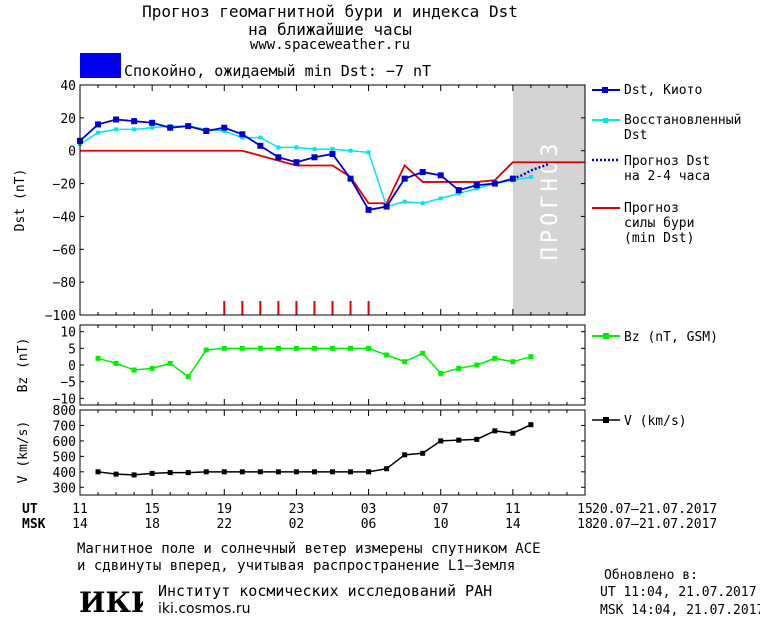  What do you see at coordinates (224, 509) in the screenshot?
I see `ut-tick-label: 19` at bounding box center [224, 509].